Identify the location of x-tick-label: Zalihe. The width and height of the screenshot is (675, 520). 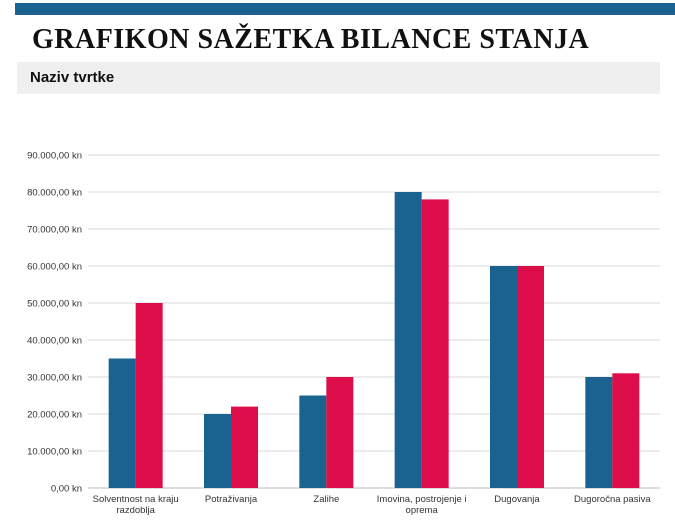
(326, 499).